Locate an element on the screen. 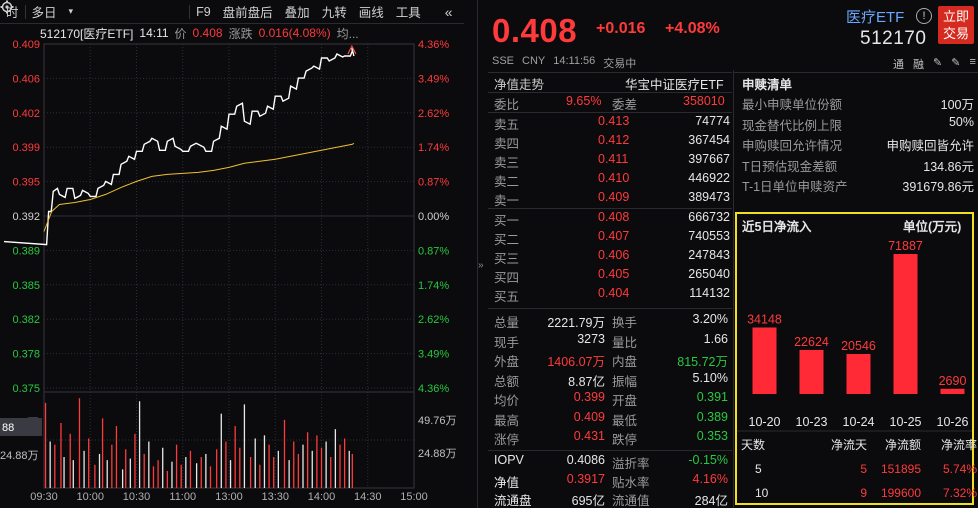 This screenshot has width=978, height=508. high-marker is located at coordinates (352, 49).